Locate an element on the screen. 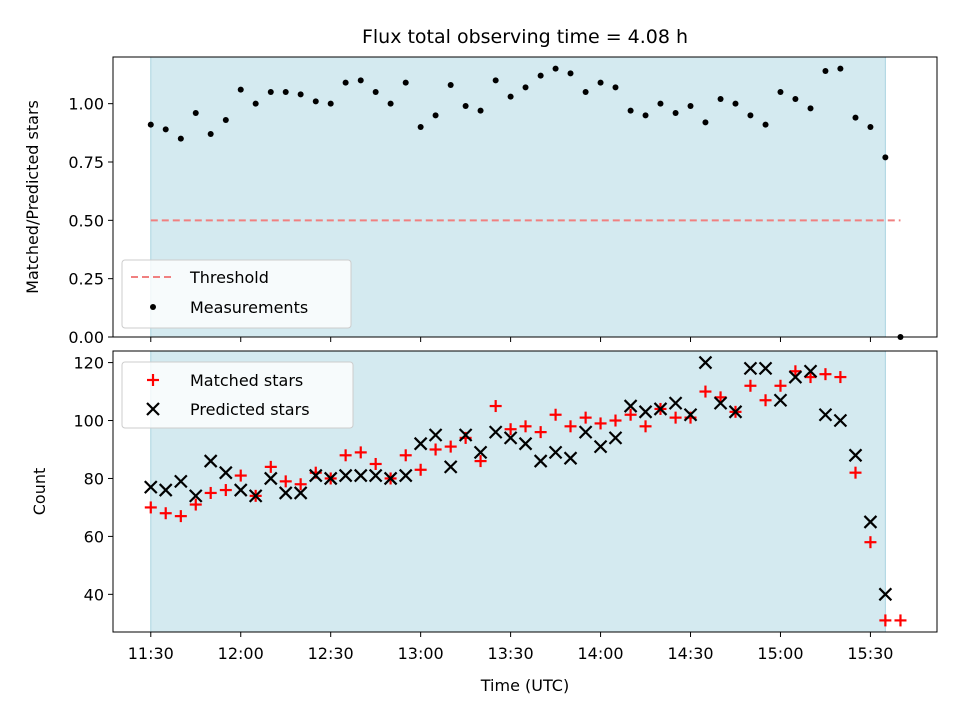  y-tick-label: 60 is located at coordinates (94, 536).